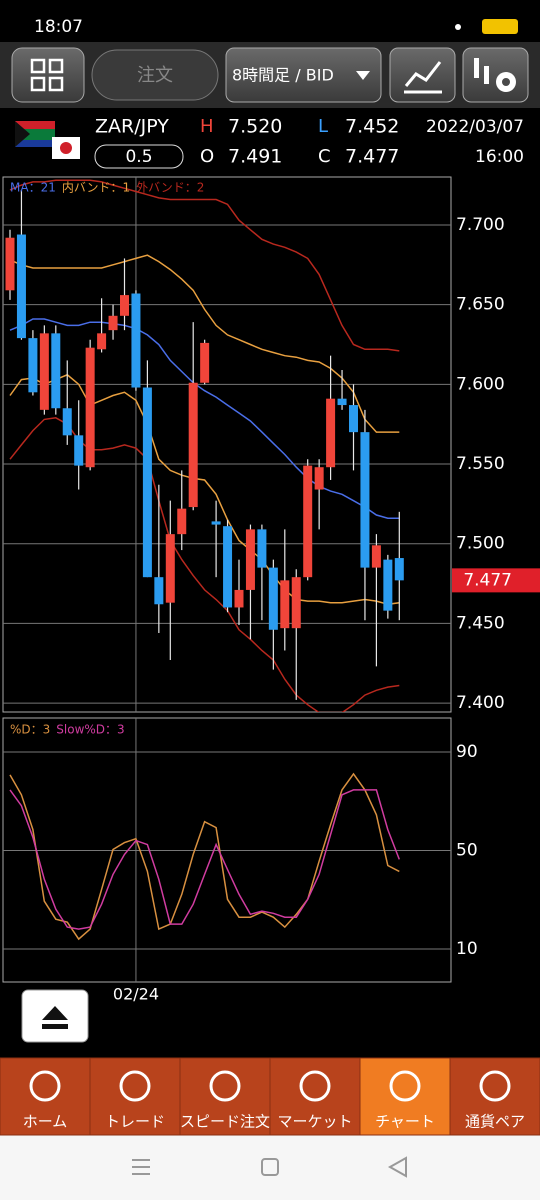 Image resolution: width=540 pixels, height=1200 pixels. Describe the element at coordinates (323, 126) in the screenshot. I see `low-label: L` at that location.